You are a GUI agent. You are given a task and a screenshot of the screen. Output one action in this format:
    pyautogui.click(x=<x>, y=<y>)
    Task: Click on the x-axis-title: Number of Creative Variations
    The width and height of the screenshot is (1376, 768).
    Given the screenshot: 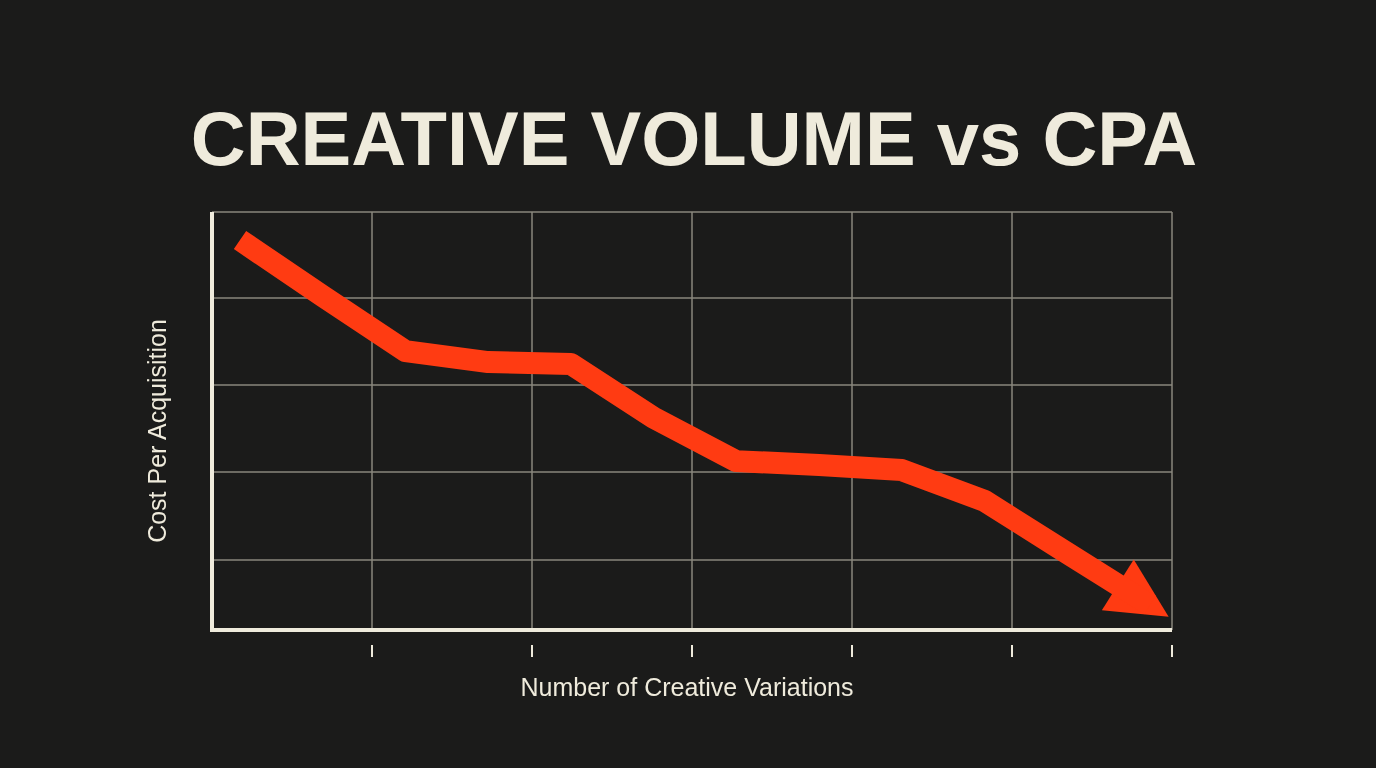 What is the action you would take?
    pyautogui.click(x=687, y=687)
    